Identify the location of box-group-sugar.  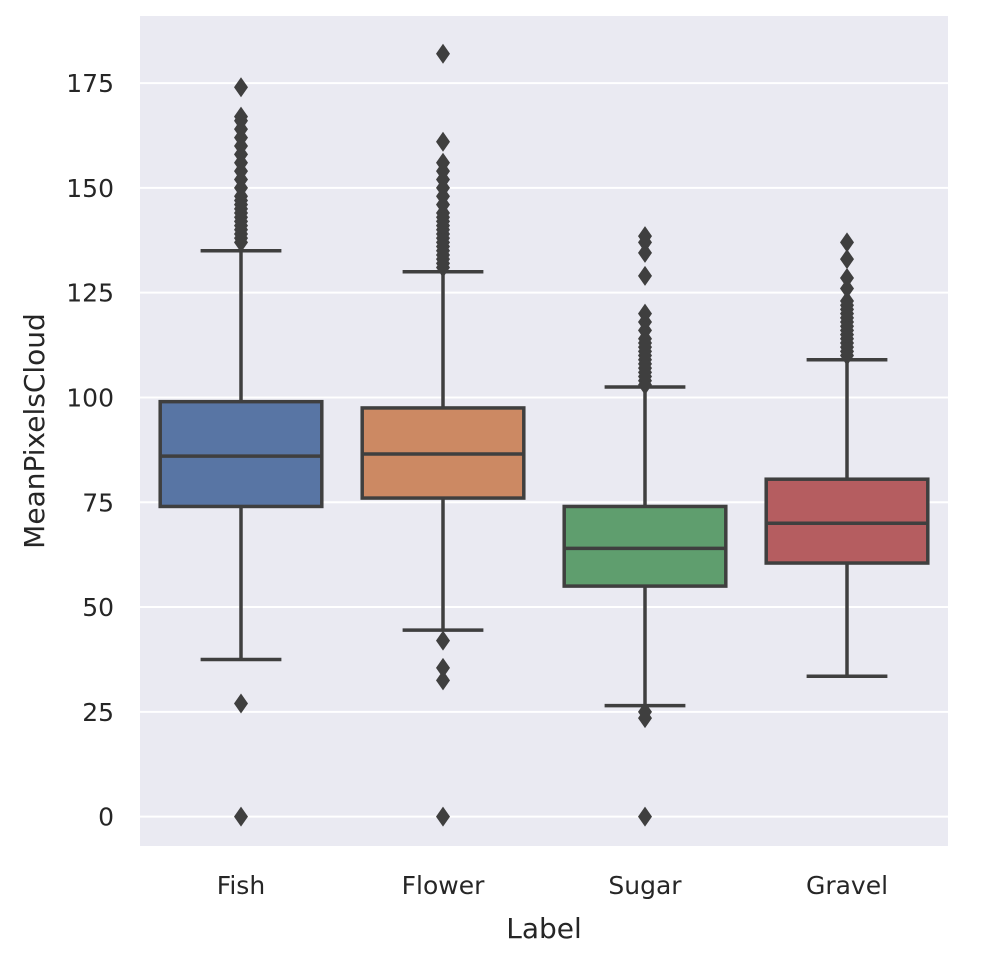
(645, 526).